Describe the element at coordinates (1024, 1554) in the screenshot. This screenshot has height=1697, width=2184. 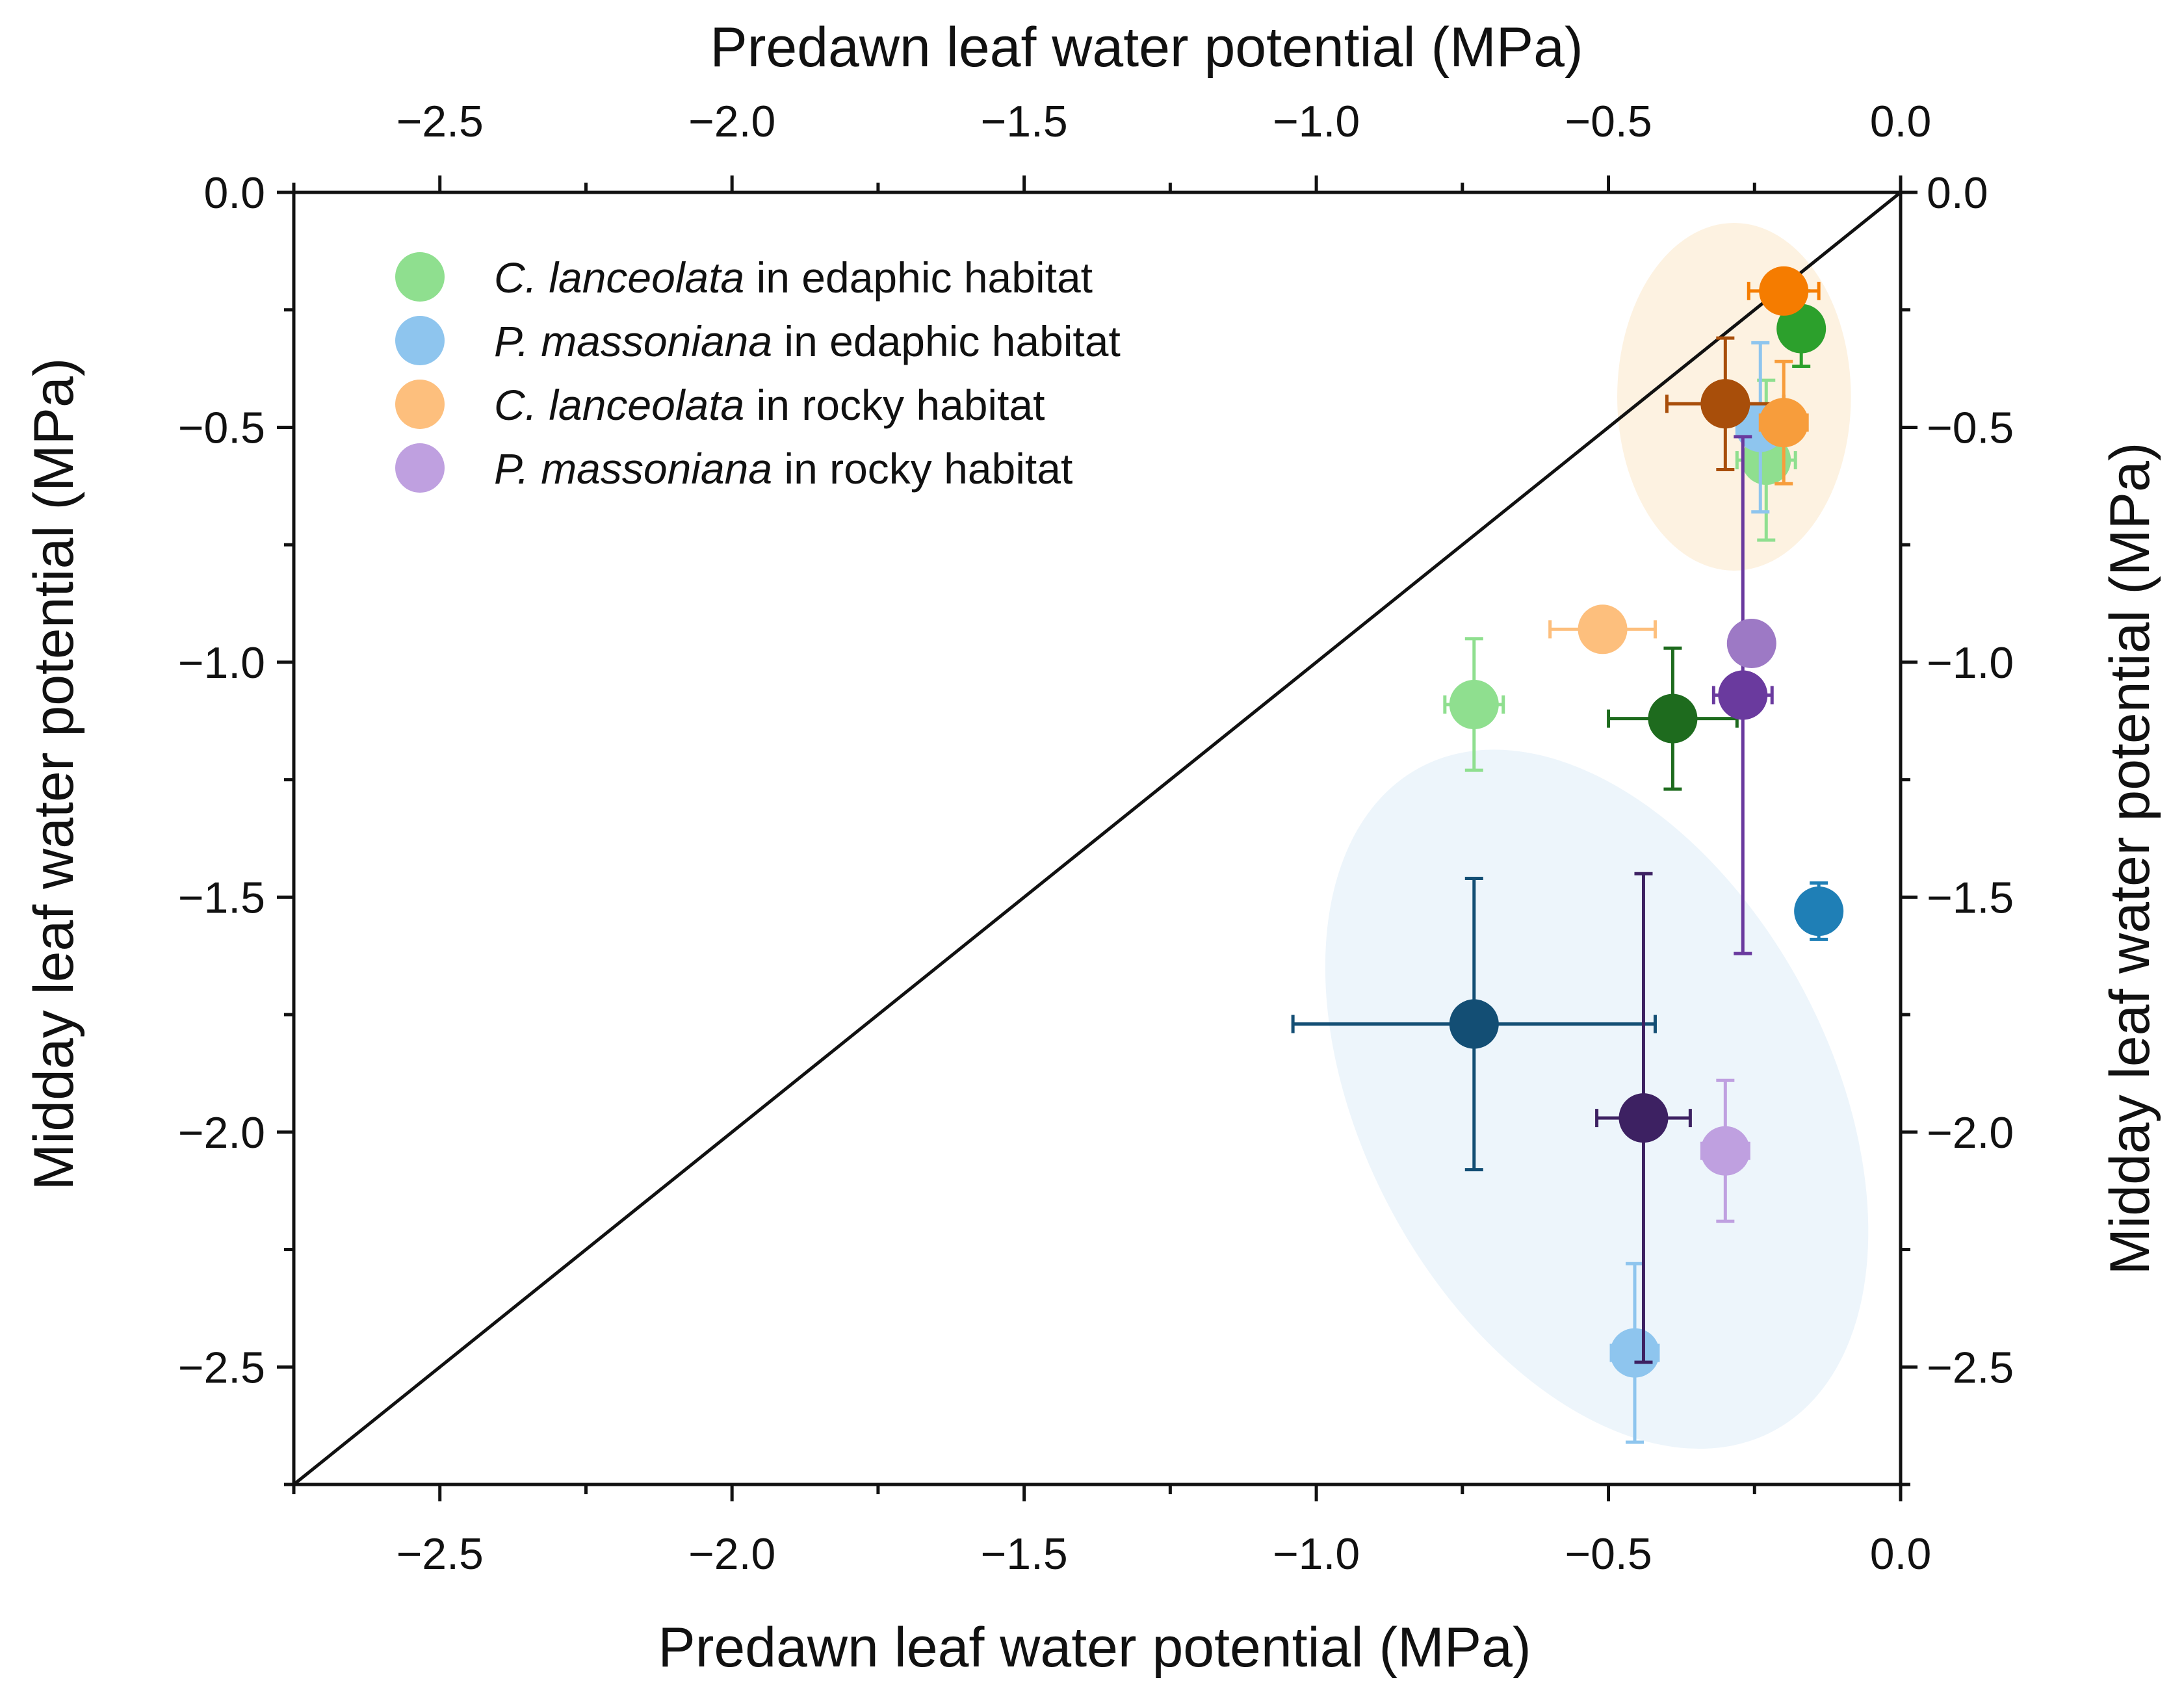
I see `x-tick-label-bottom: −1.5` at that location.